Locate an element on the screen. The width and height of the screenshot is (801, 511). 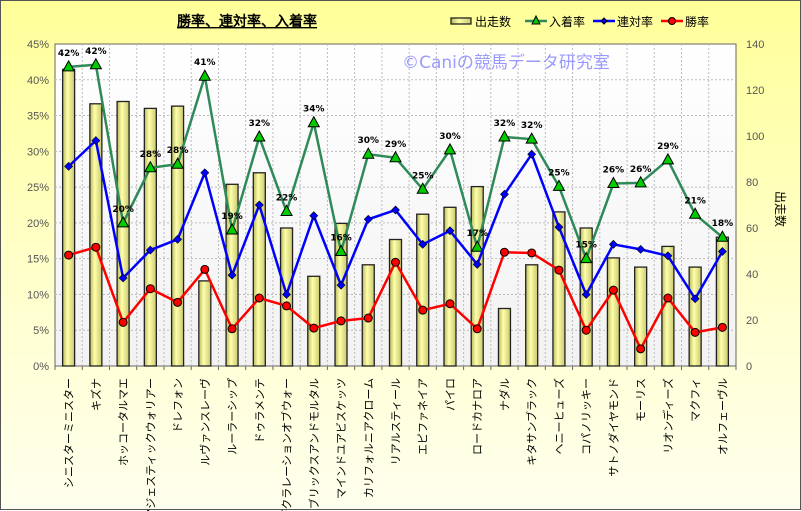
right-axis-label: 出走数 is located at coordinates (780, 209).